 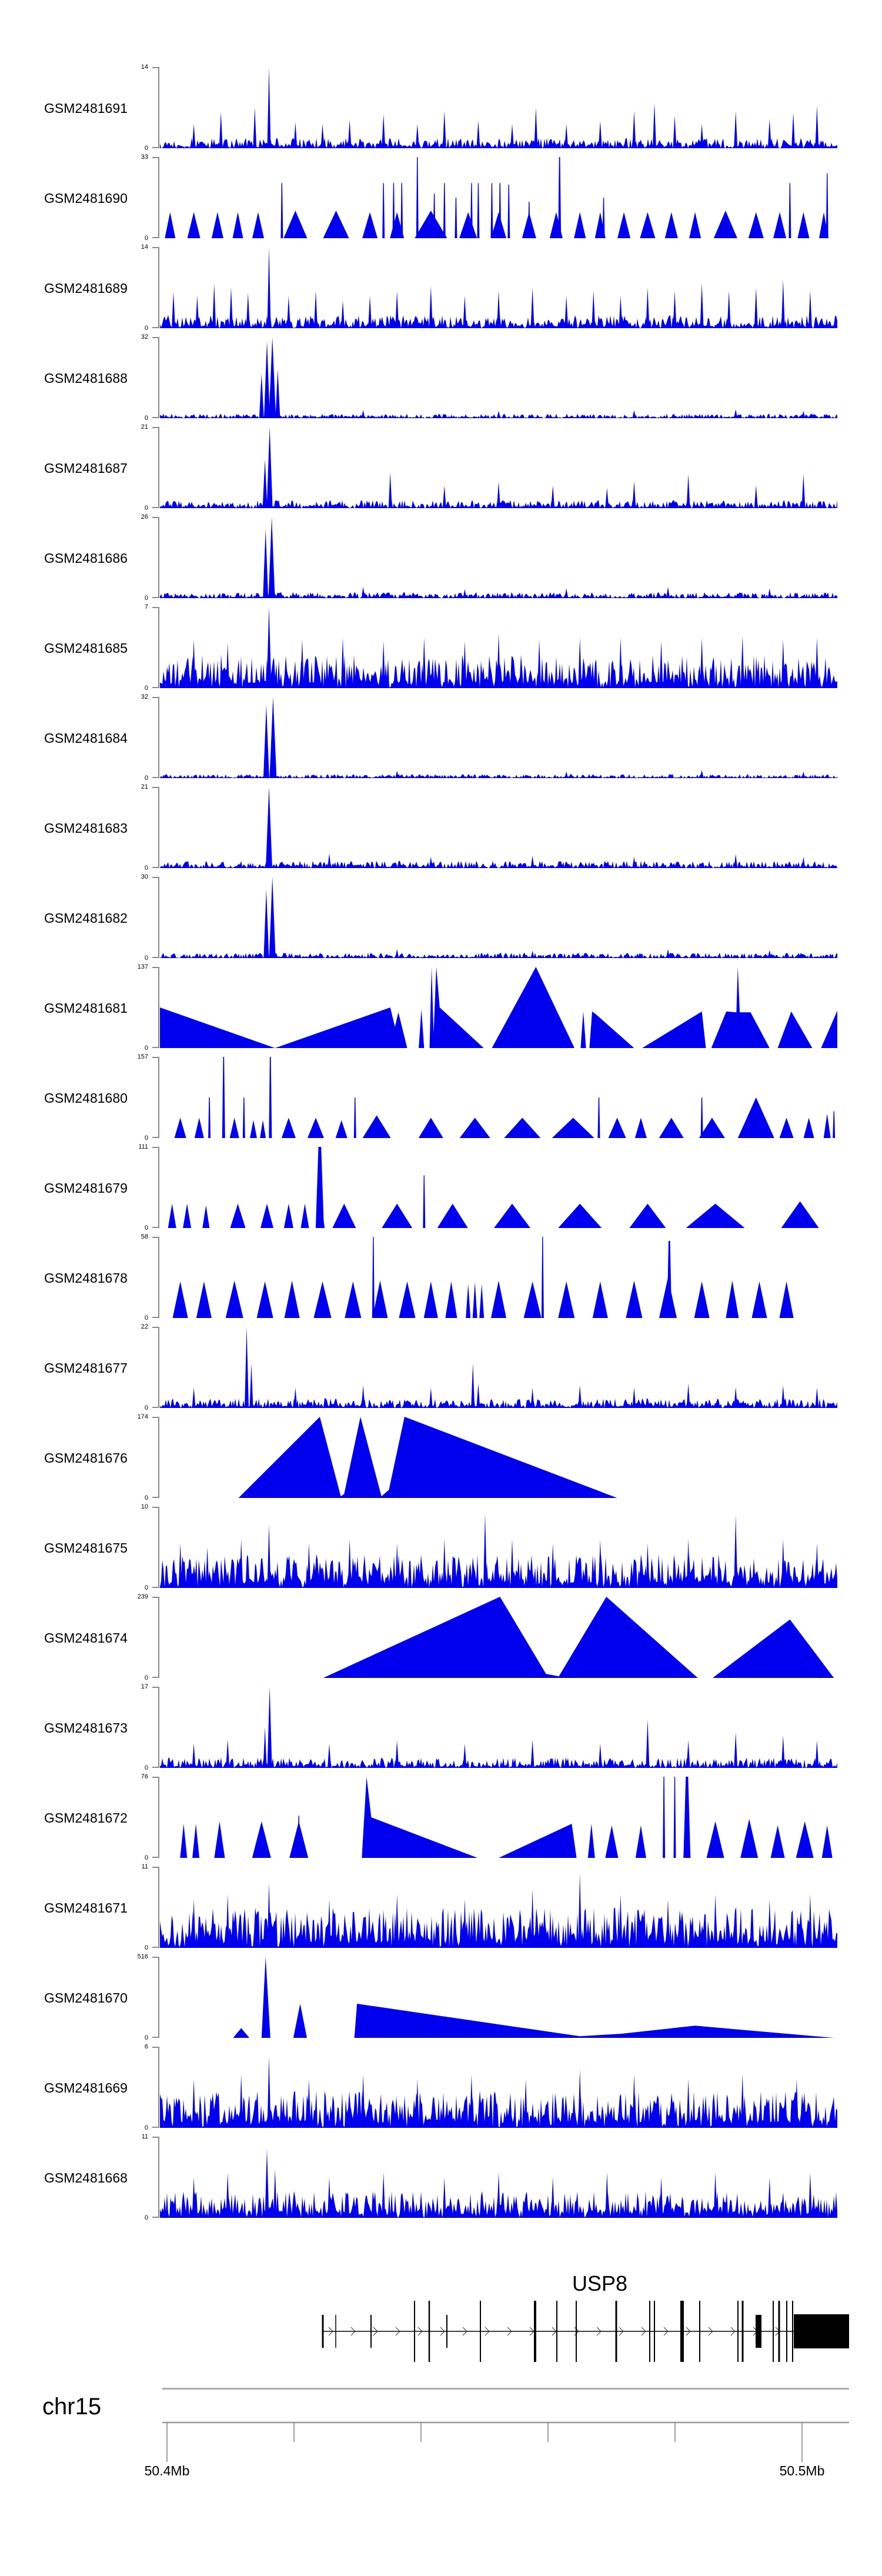 What do you see at coordinates (441, 827) in the screenshot?
I see `track-row: GSM2481683 21 0` at bounding box center [441, 827].